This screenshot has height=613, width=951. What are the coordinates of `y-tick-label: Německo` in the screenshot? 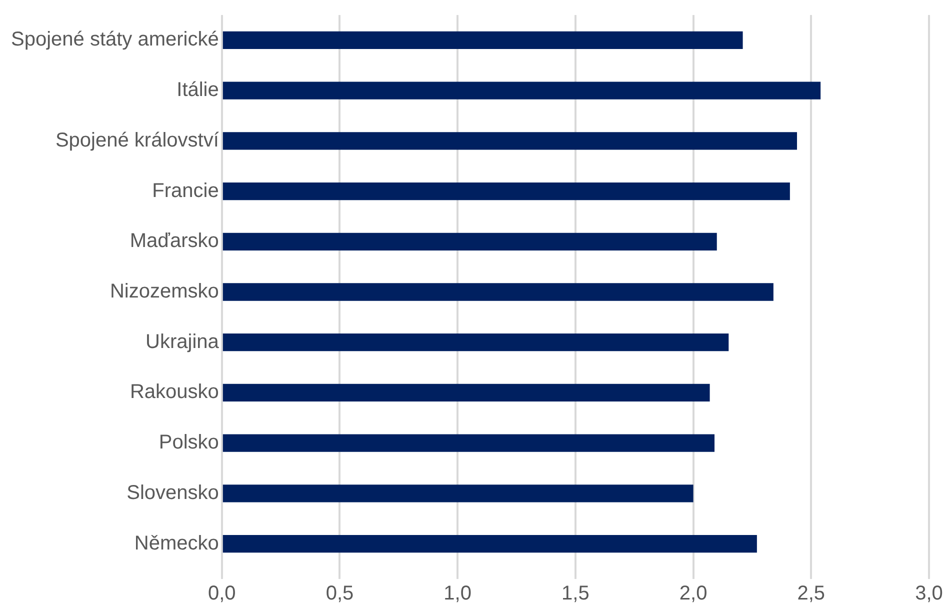 It's located at (176, 543).